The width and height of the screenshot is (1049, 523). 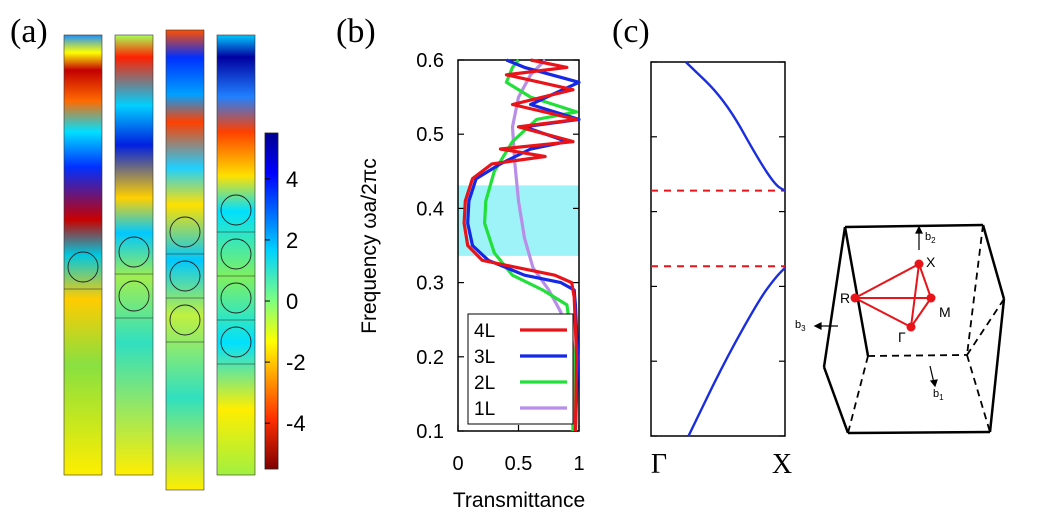 I want to click on colorbar-ticks: 4 2 0 -2 -4, so click(x=285, y=301).